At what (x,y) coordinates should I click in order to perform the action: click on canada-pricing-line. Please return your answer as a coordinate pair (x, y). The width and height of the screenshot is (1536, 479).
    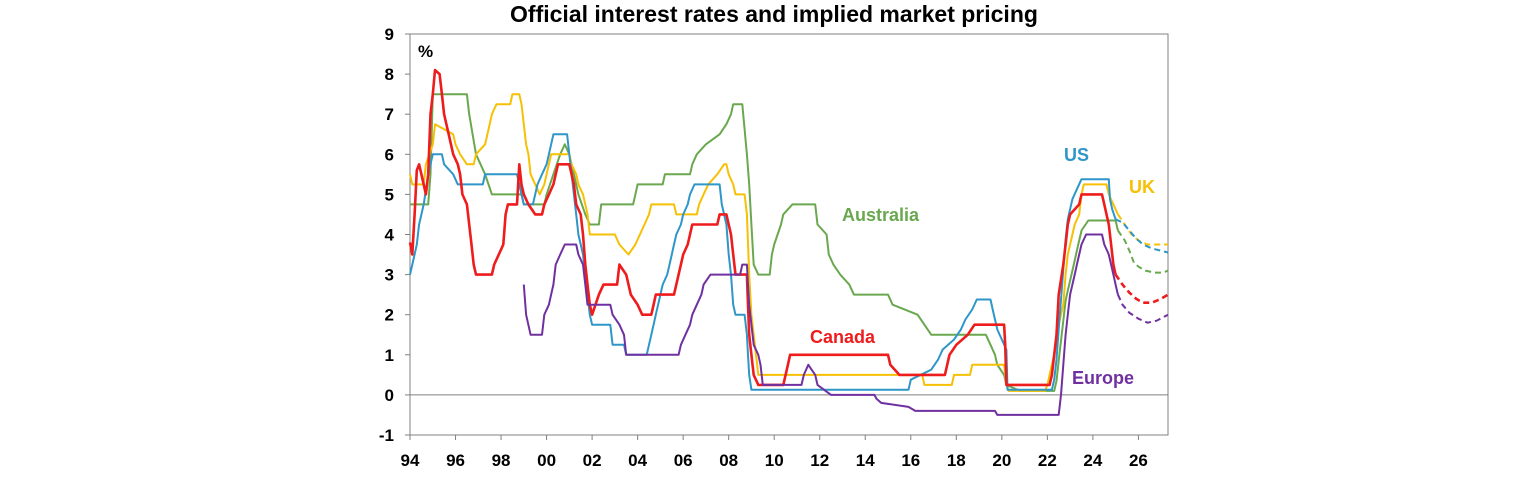
    Looking at the image, I should click on (1141, 288).